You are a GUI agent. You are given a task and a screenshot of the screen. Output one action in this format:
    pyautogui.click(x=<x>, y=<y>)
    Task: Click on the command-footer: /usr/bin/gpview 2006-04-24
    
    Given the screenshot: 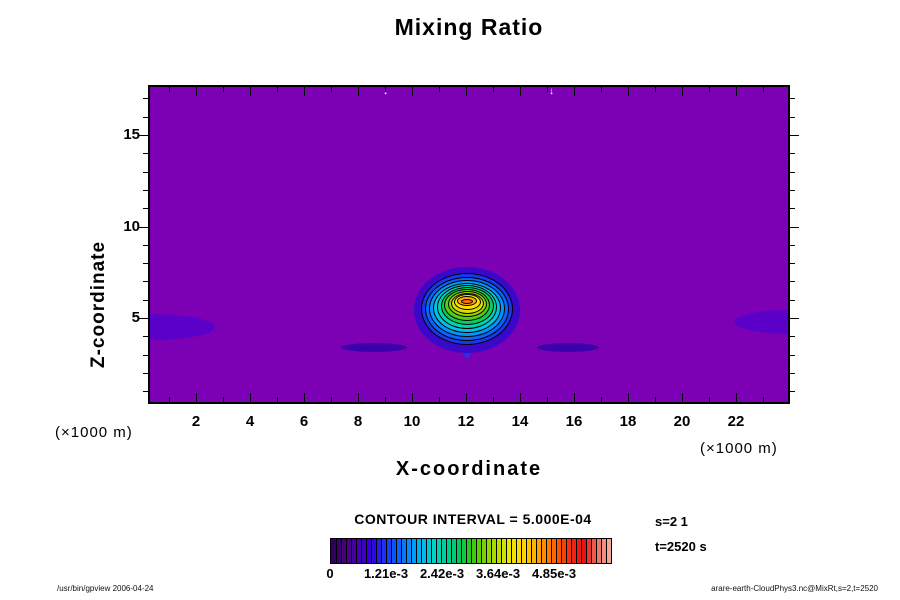 What is the action you would take?
    pyautogui.click(x=105, y=588)
    